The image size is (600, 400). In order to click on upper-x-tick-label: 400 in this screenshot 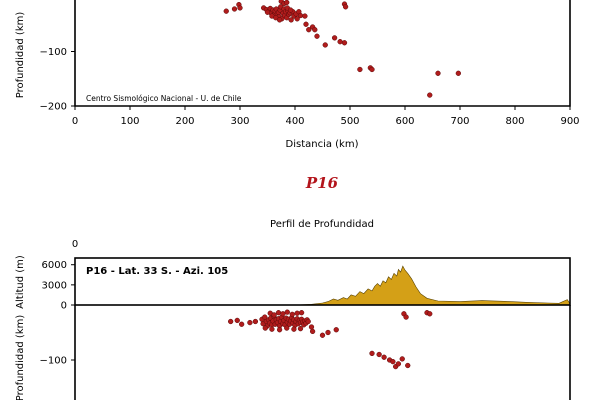, I will do `click(294, 121)`.